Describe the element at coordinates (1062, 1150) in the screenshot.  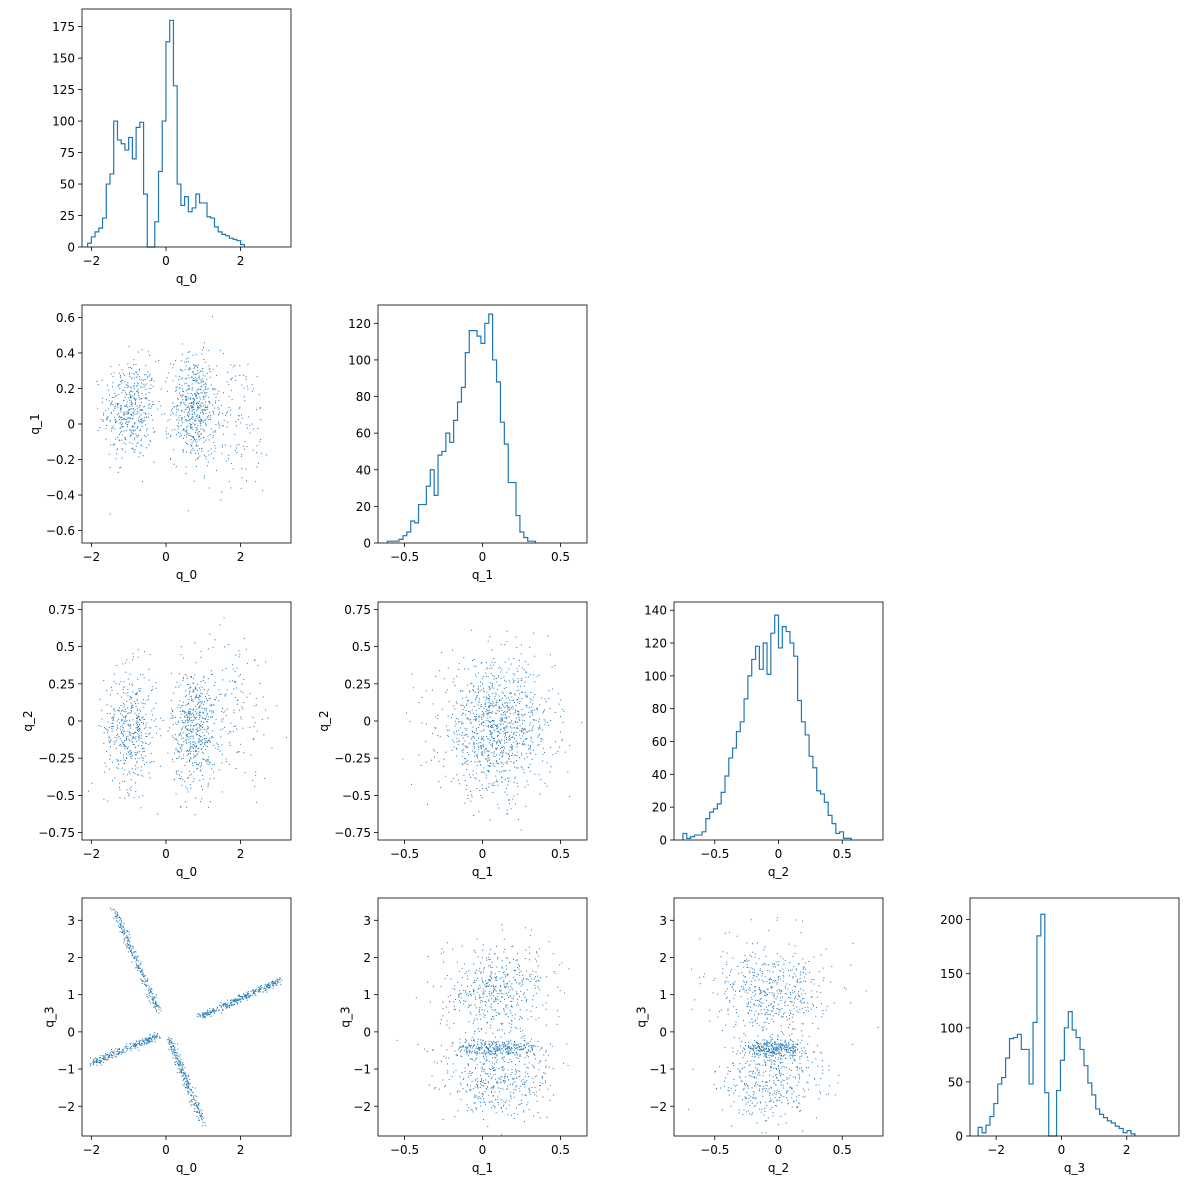
I see `x-tick-label: 0` at that location.